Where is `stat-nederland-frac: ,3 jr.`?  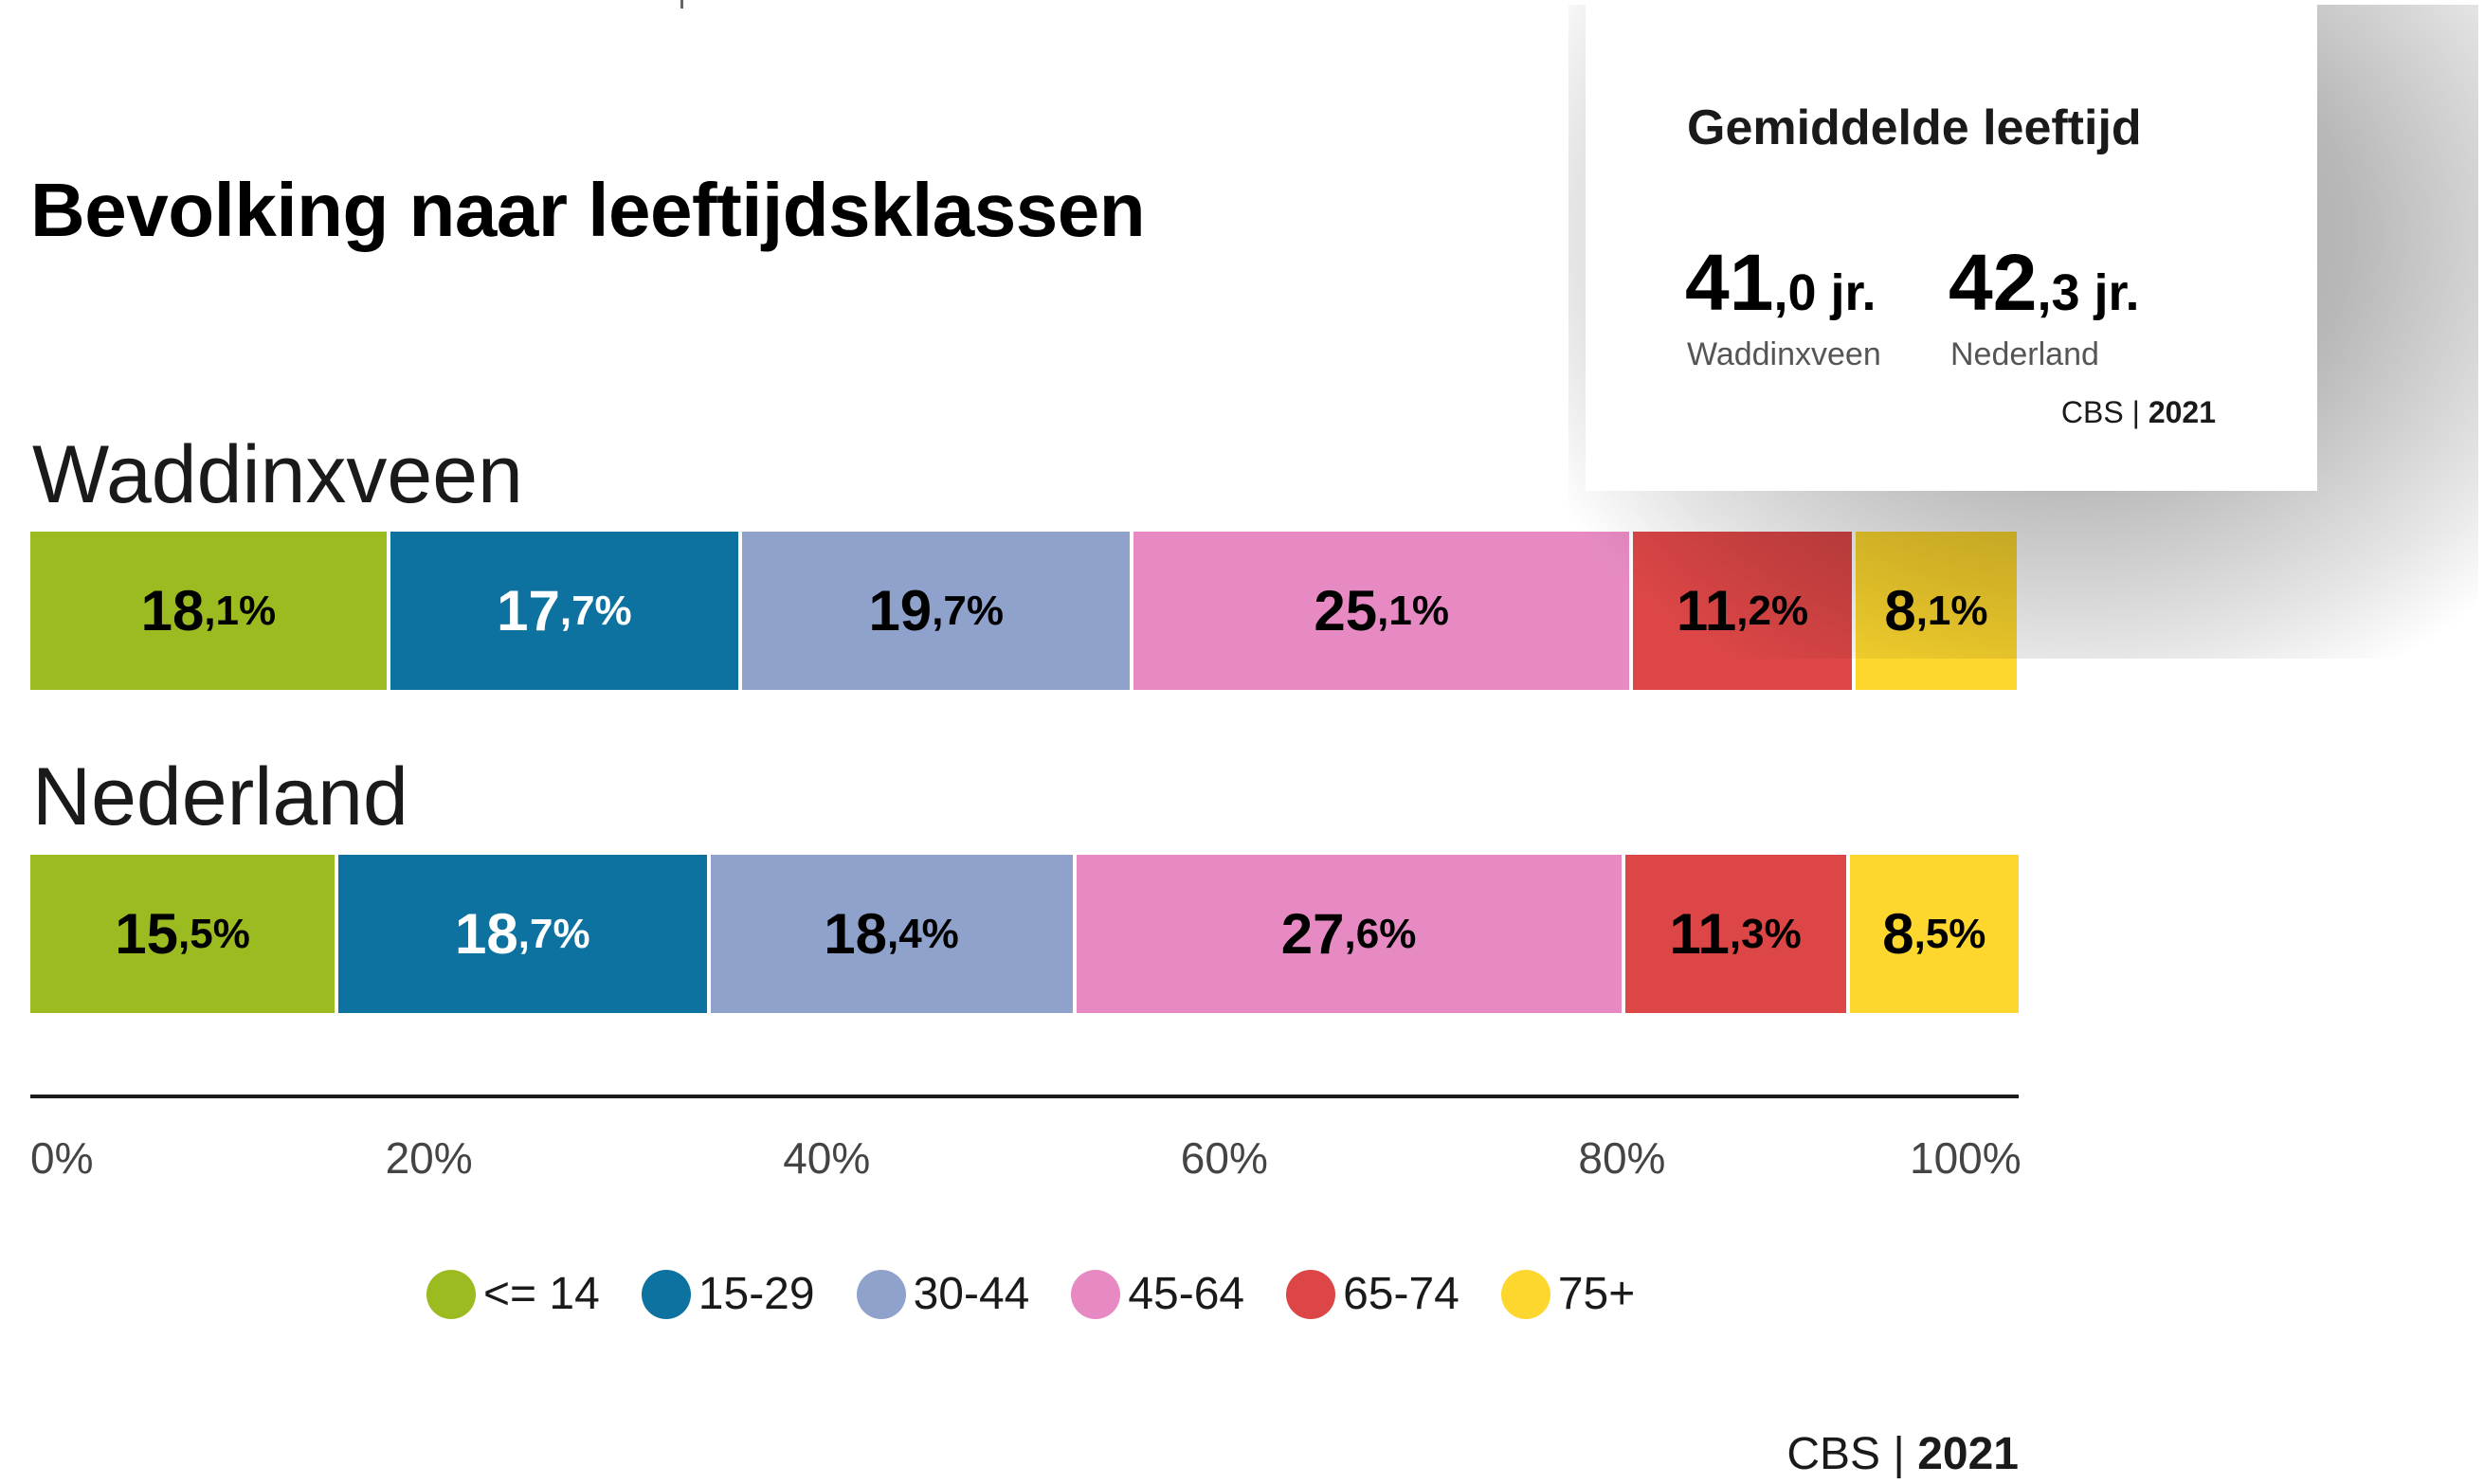 stat-nederland-frac: ,3 jr. is located at coordinates (2088, 292).